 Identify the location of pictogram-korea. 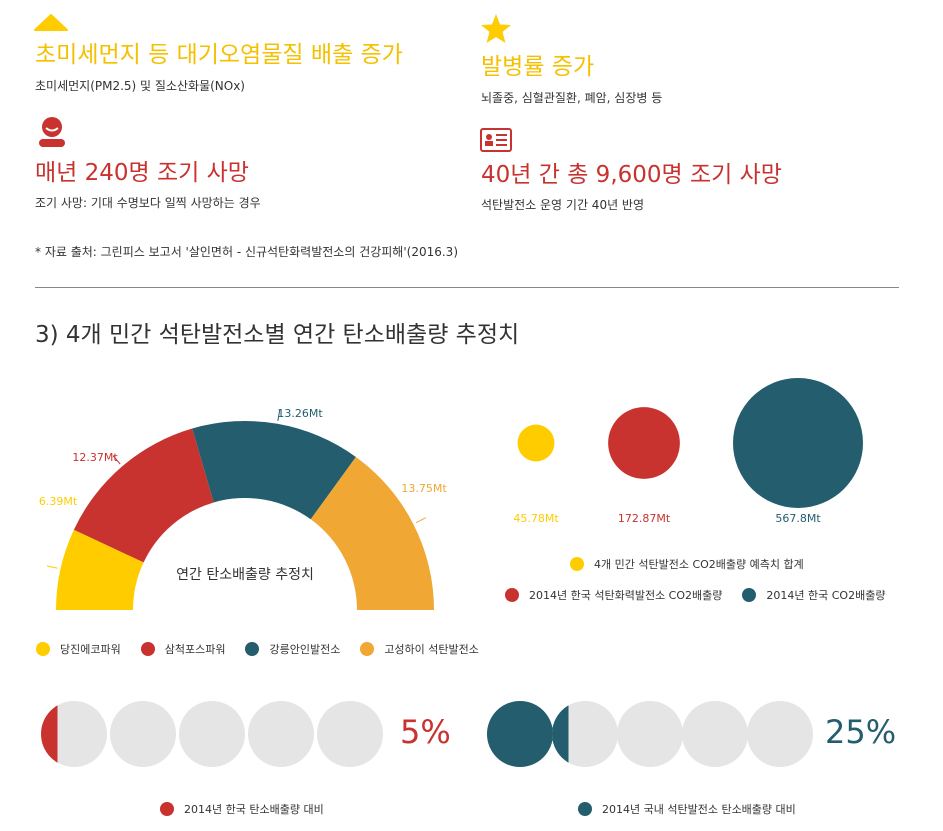
(212, 734).